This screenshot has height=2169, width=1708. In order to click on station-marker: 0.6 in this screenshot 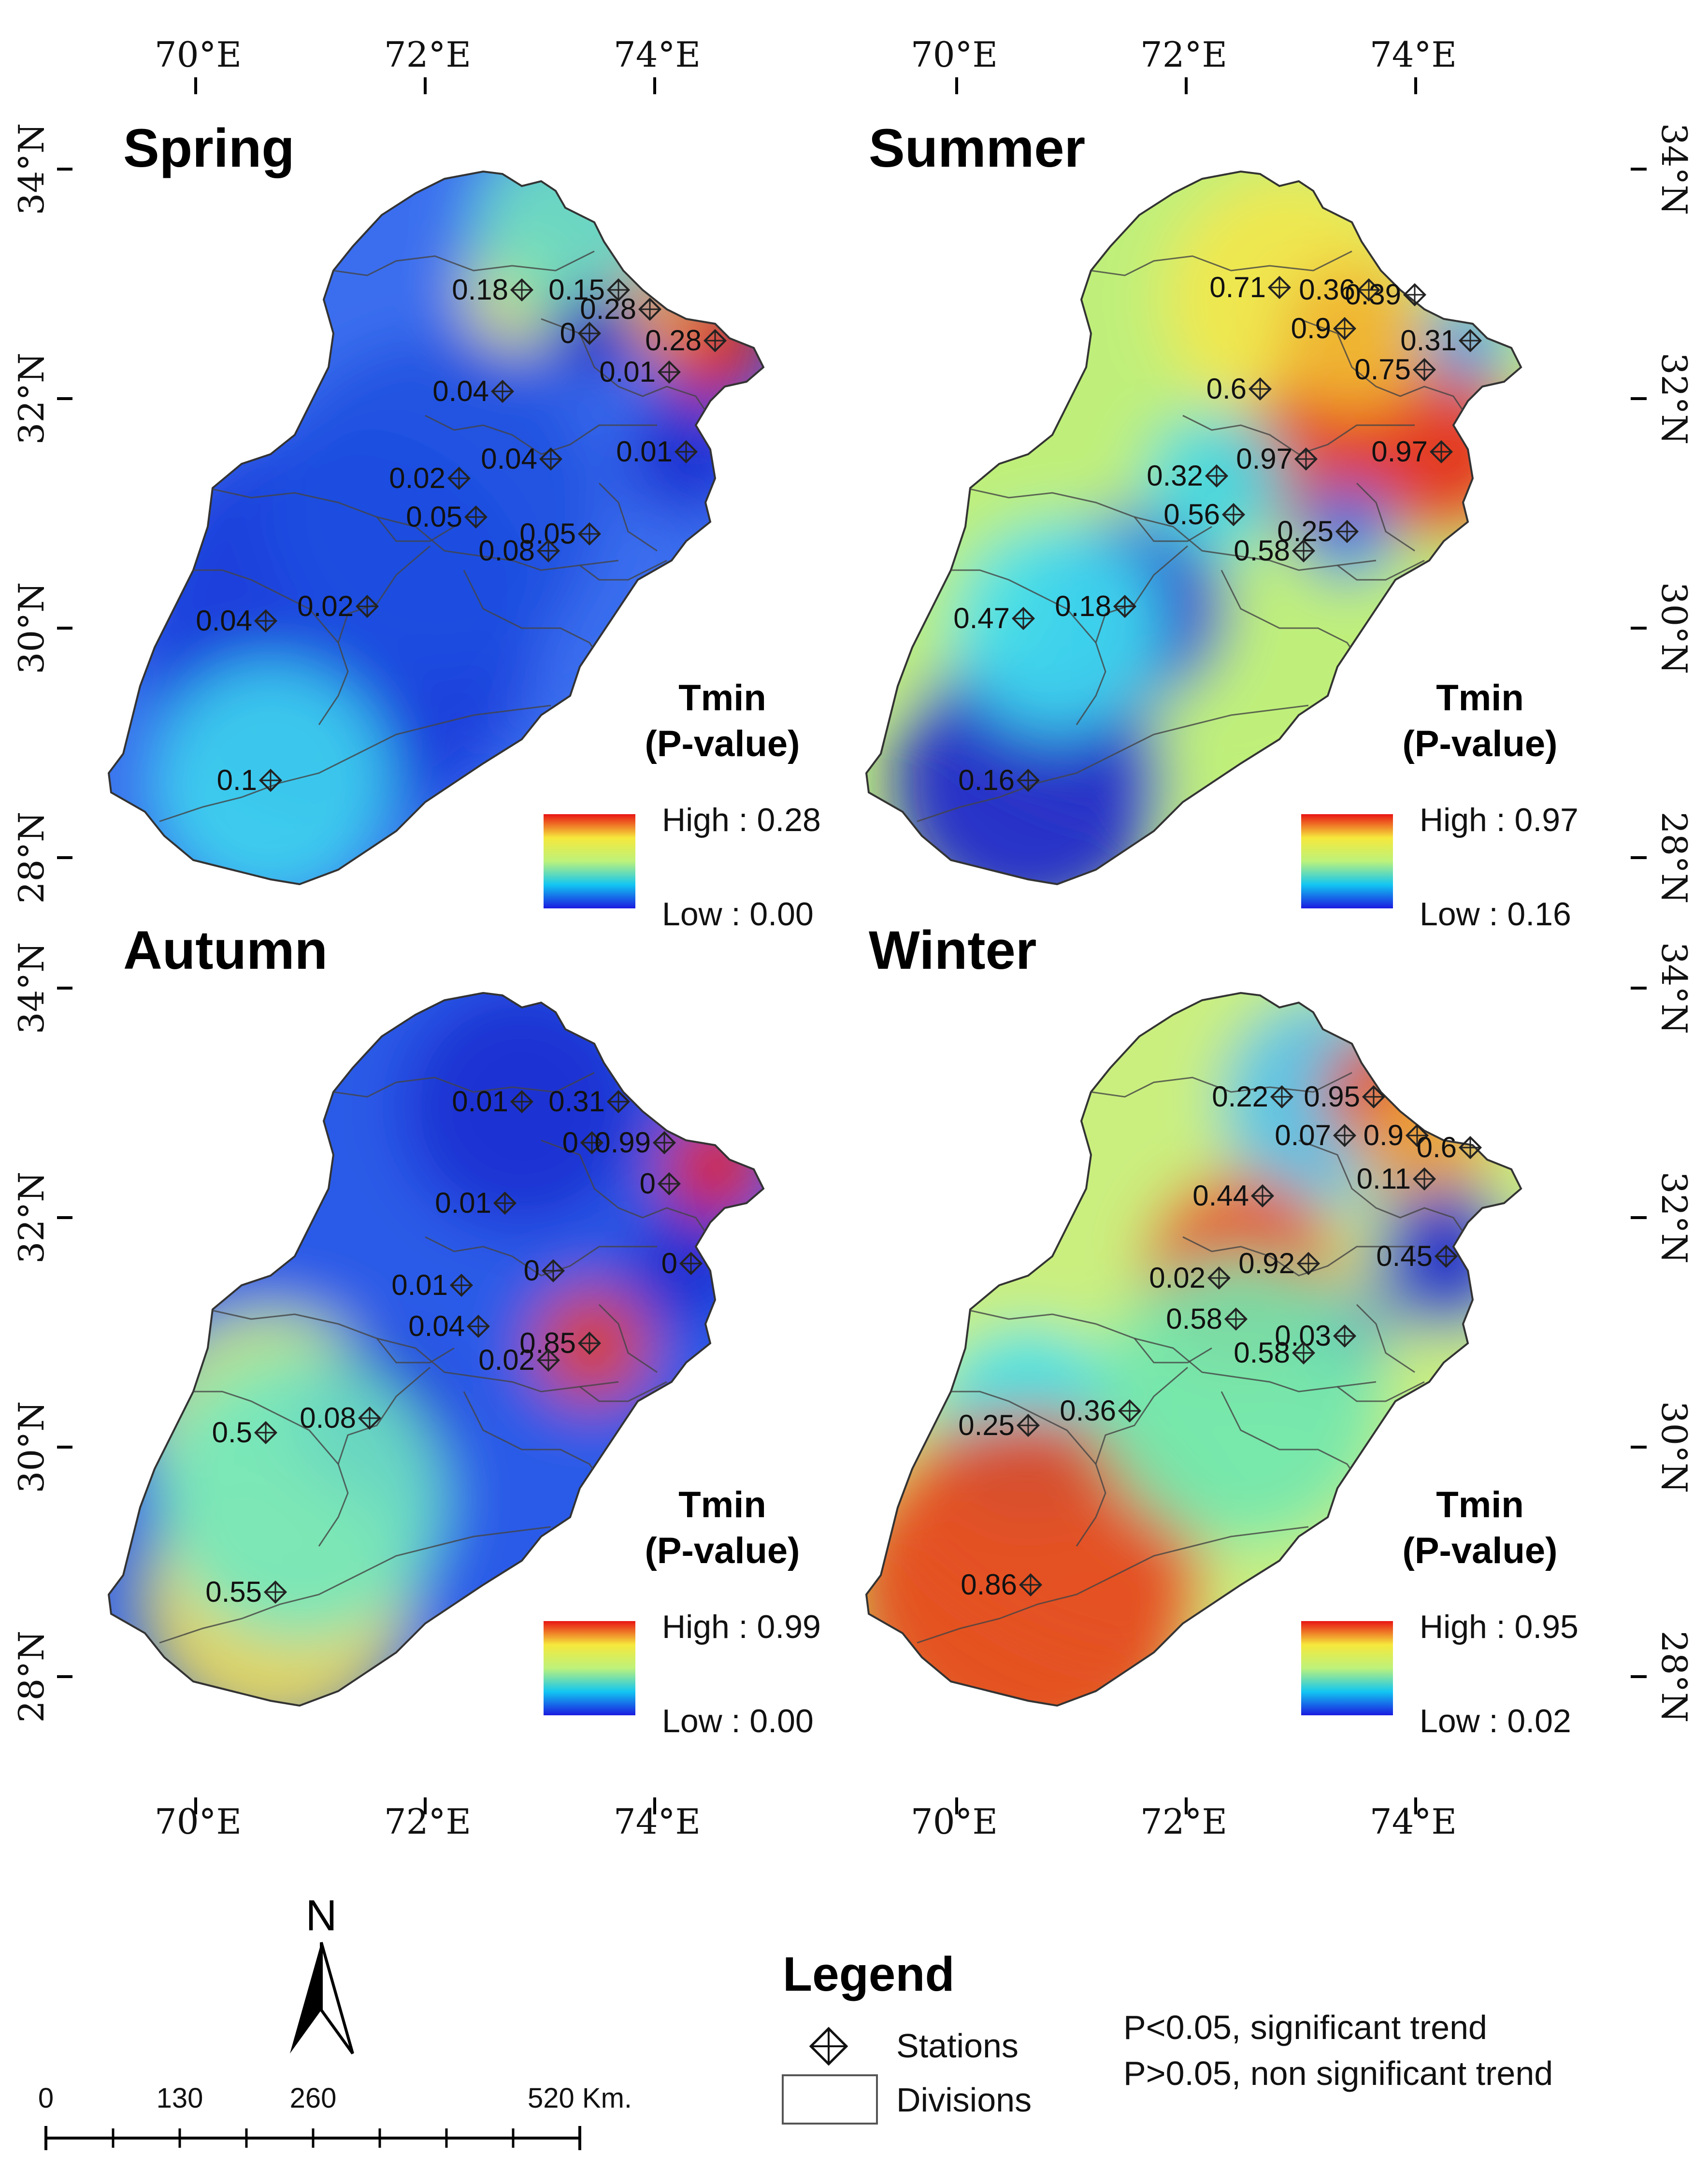, I will do `click(1239, 389)`.